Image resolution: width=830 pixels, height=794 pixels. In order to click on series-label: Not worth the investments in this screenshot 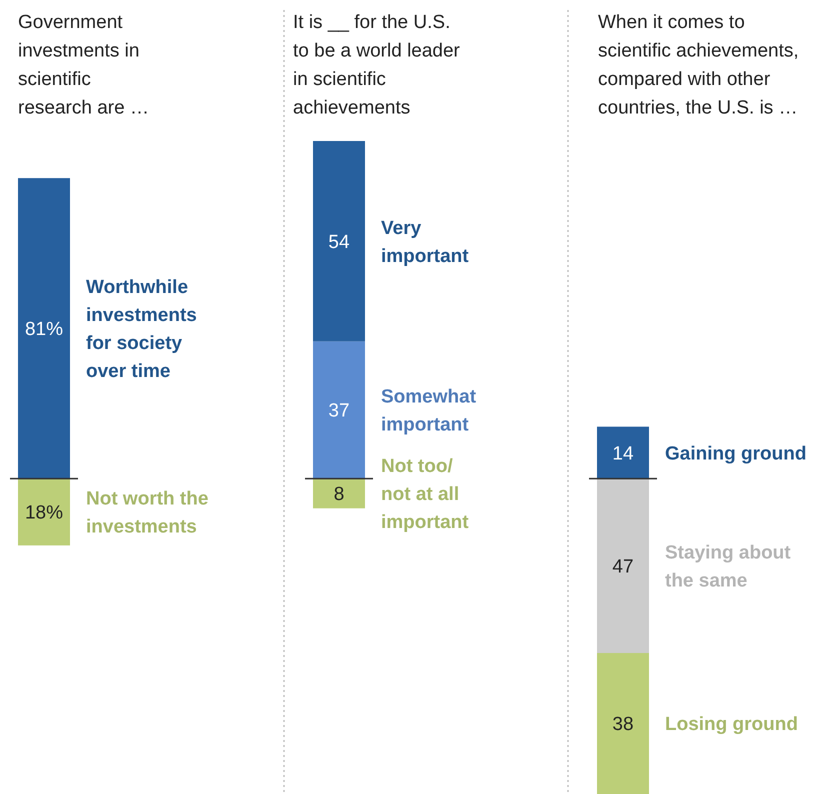, I will do `click(147, 513)`.